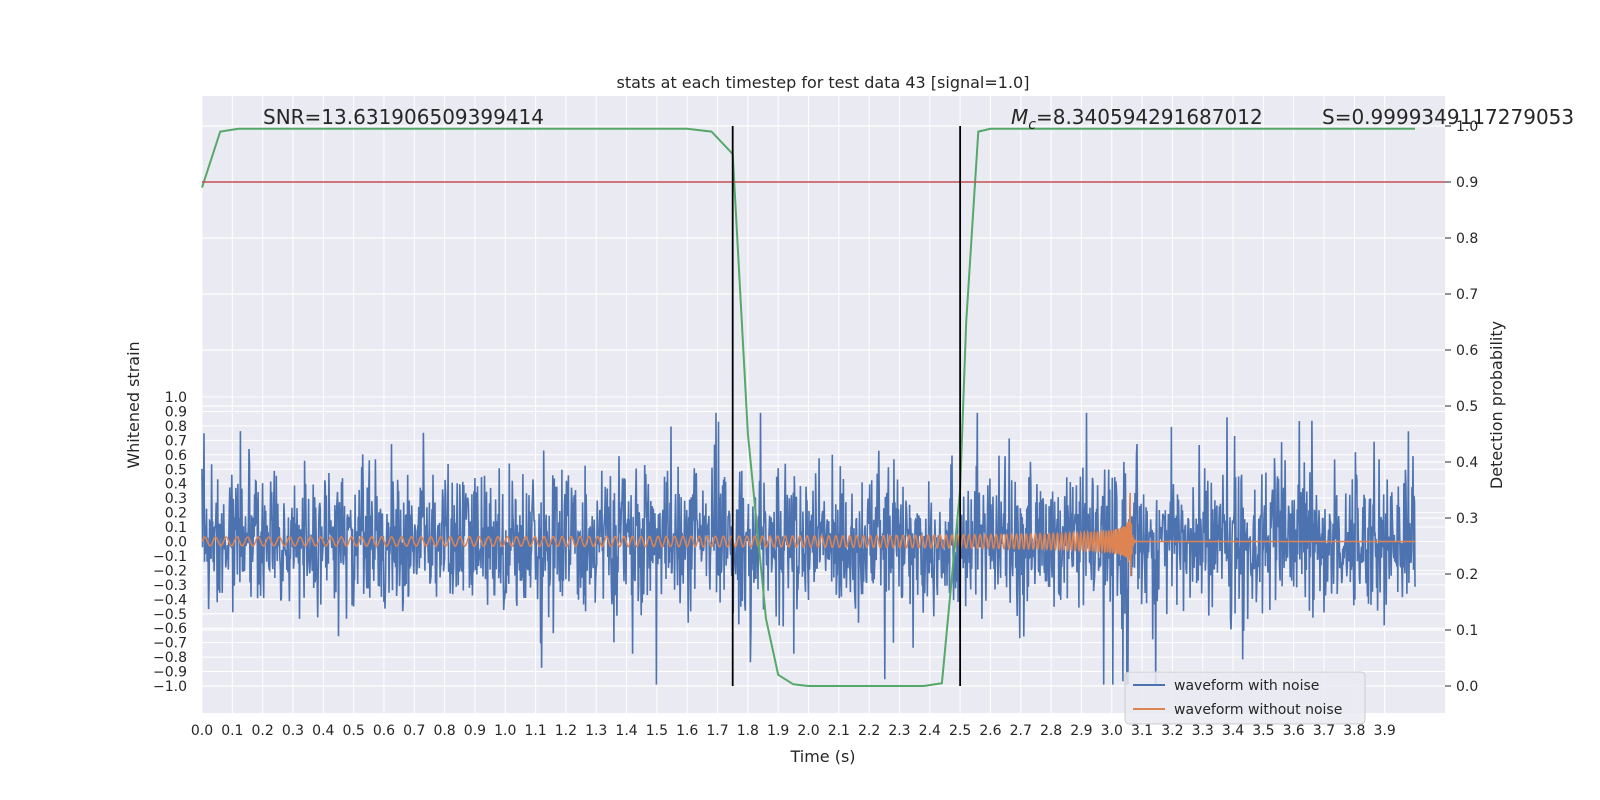 This screenshot has height=800, width=1600. Describe the element at coordinates (176, 427) in the screenshot. I see `y-tick-label: 0.8` at that location.